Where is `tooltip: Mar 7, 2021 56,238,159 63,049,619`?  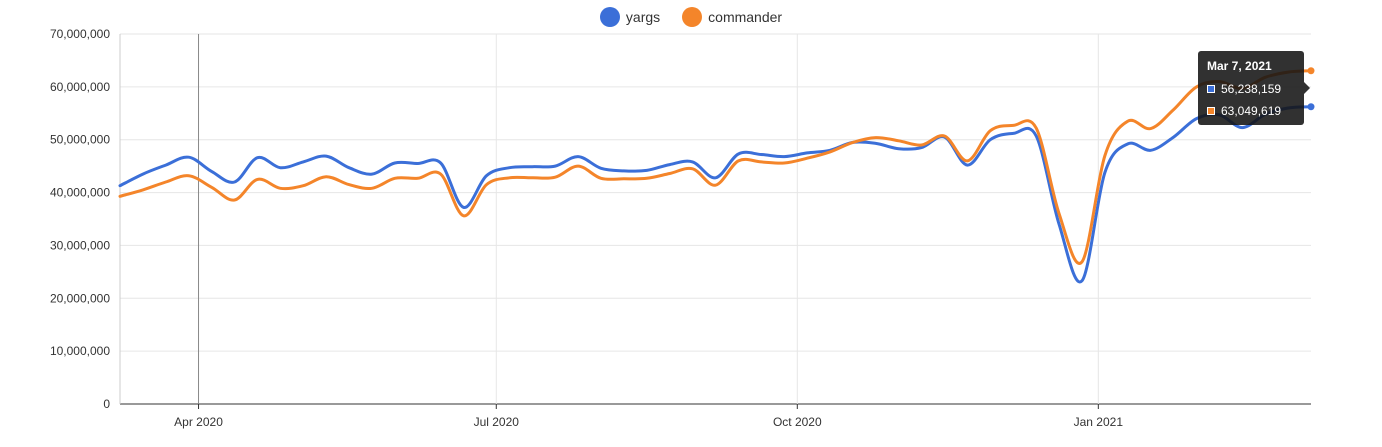 tooltip: Mar 7, 2021 56,238,159 63,049,619 is located at coordinates (1254, 88).